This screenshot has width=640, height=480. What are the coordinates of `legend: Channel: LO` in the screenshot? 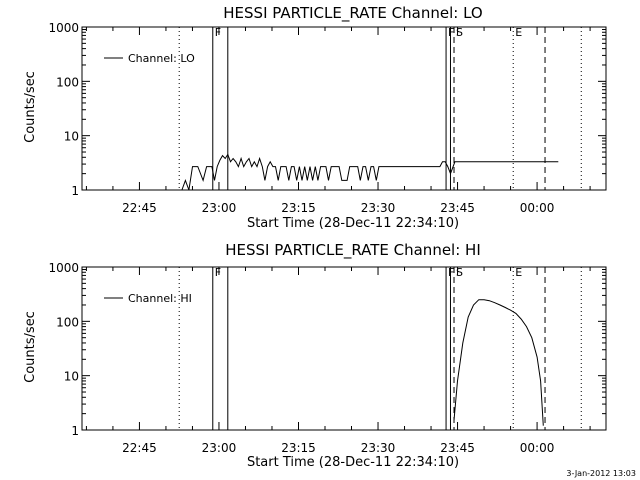 It's located at (149, 58).